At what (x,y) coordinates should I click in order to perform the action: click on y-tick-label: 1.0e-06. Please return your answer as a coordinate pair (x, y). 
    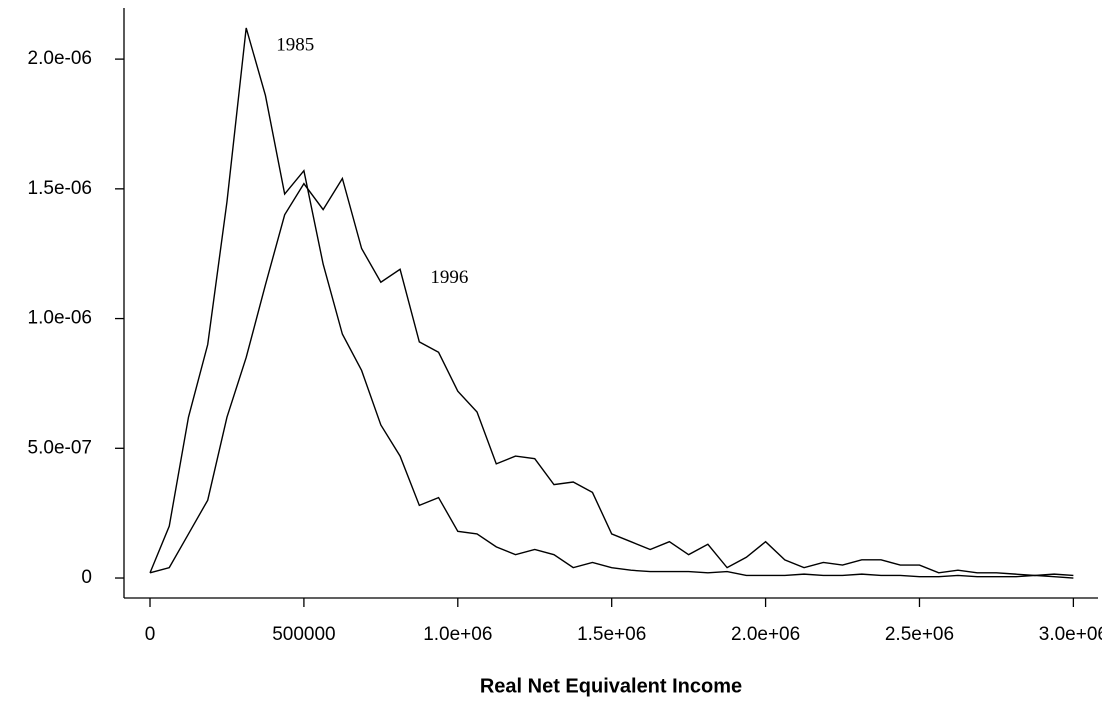
    Looking at the image, I should click on (60, 318).